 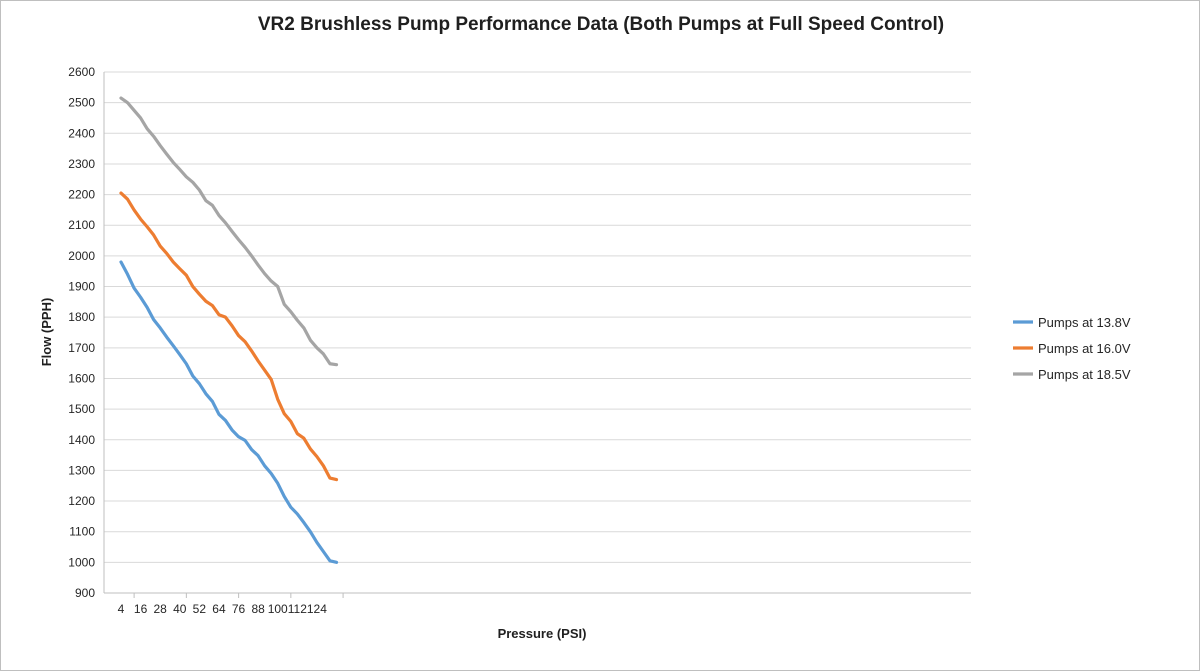 I want to click on x-tick-label-4: 4, so click(x=121, y=609).